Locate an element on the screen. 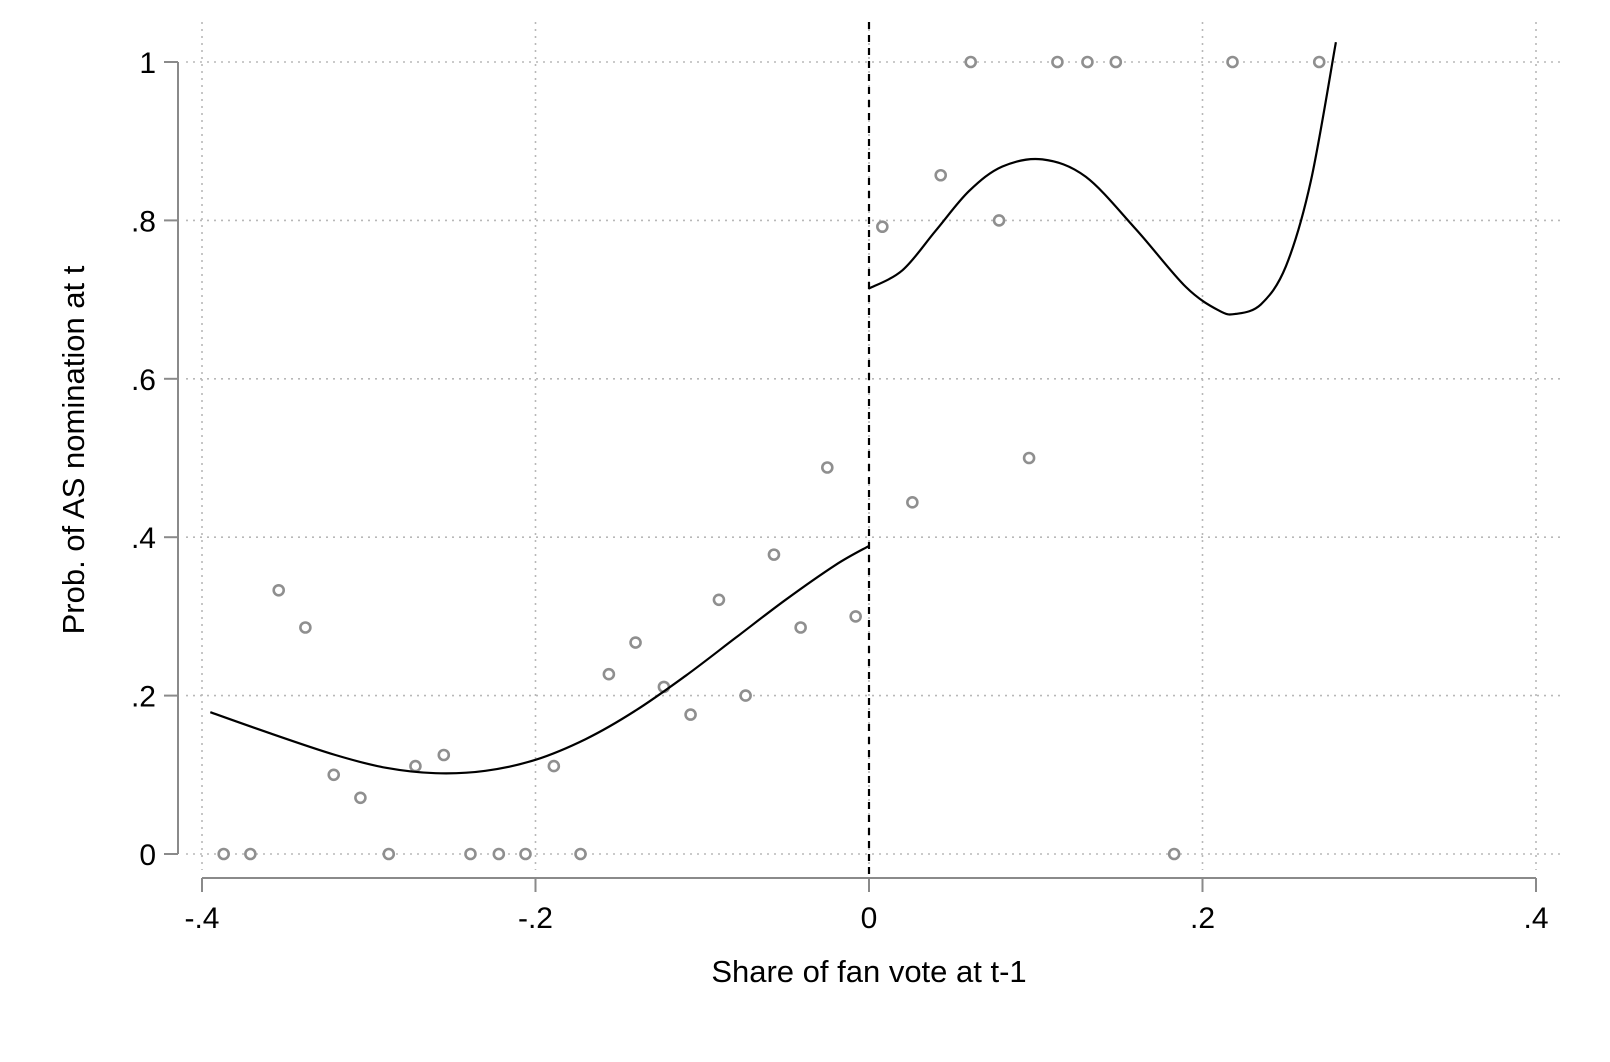 The height and width of the screenshot is (1062, 1610). x-tick-label-2: 0 is located at coordinates (869, 918).